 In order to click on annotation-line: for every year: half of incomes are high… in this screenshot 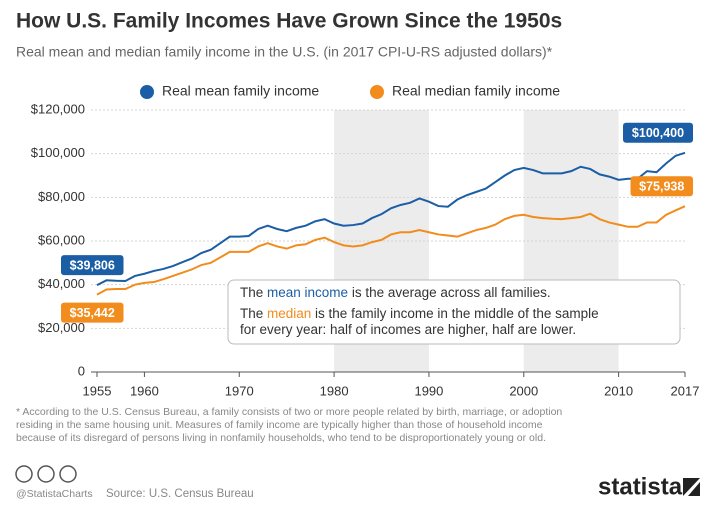, I will do `click(408, 329)`.